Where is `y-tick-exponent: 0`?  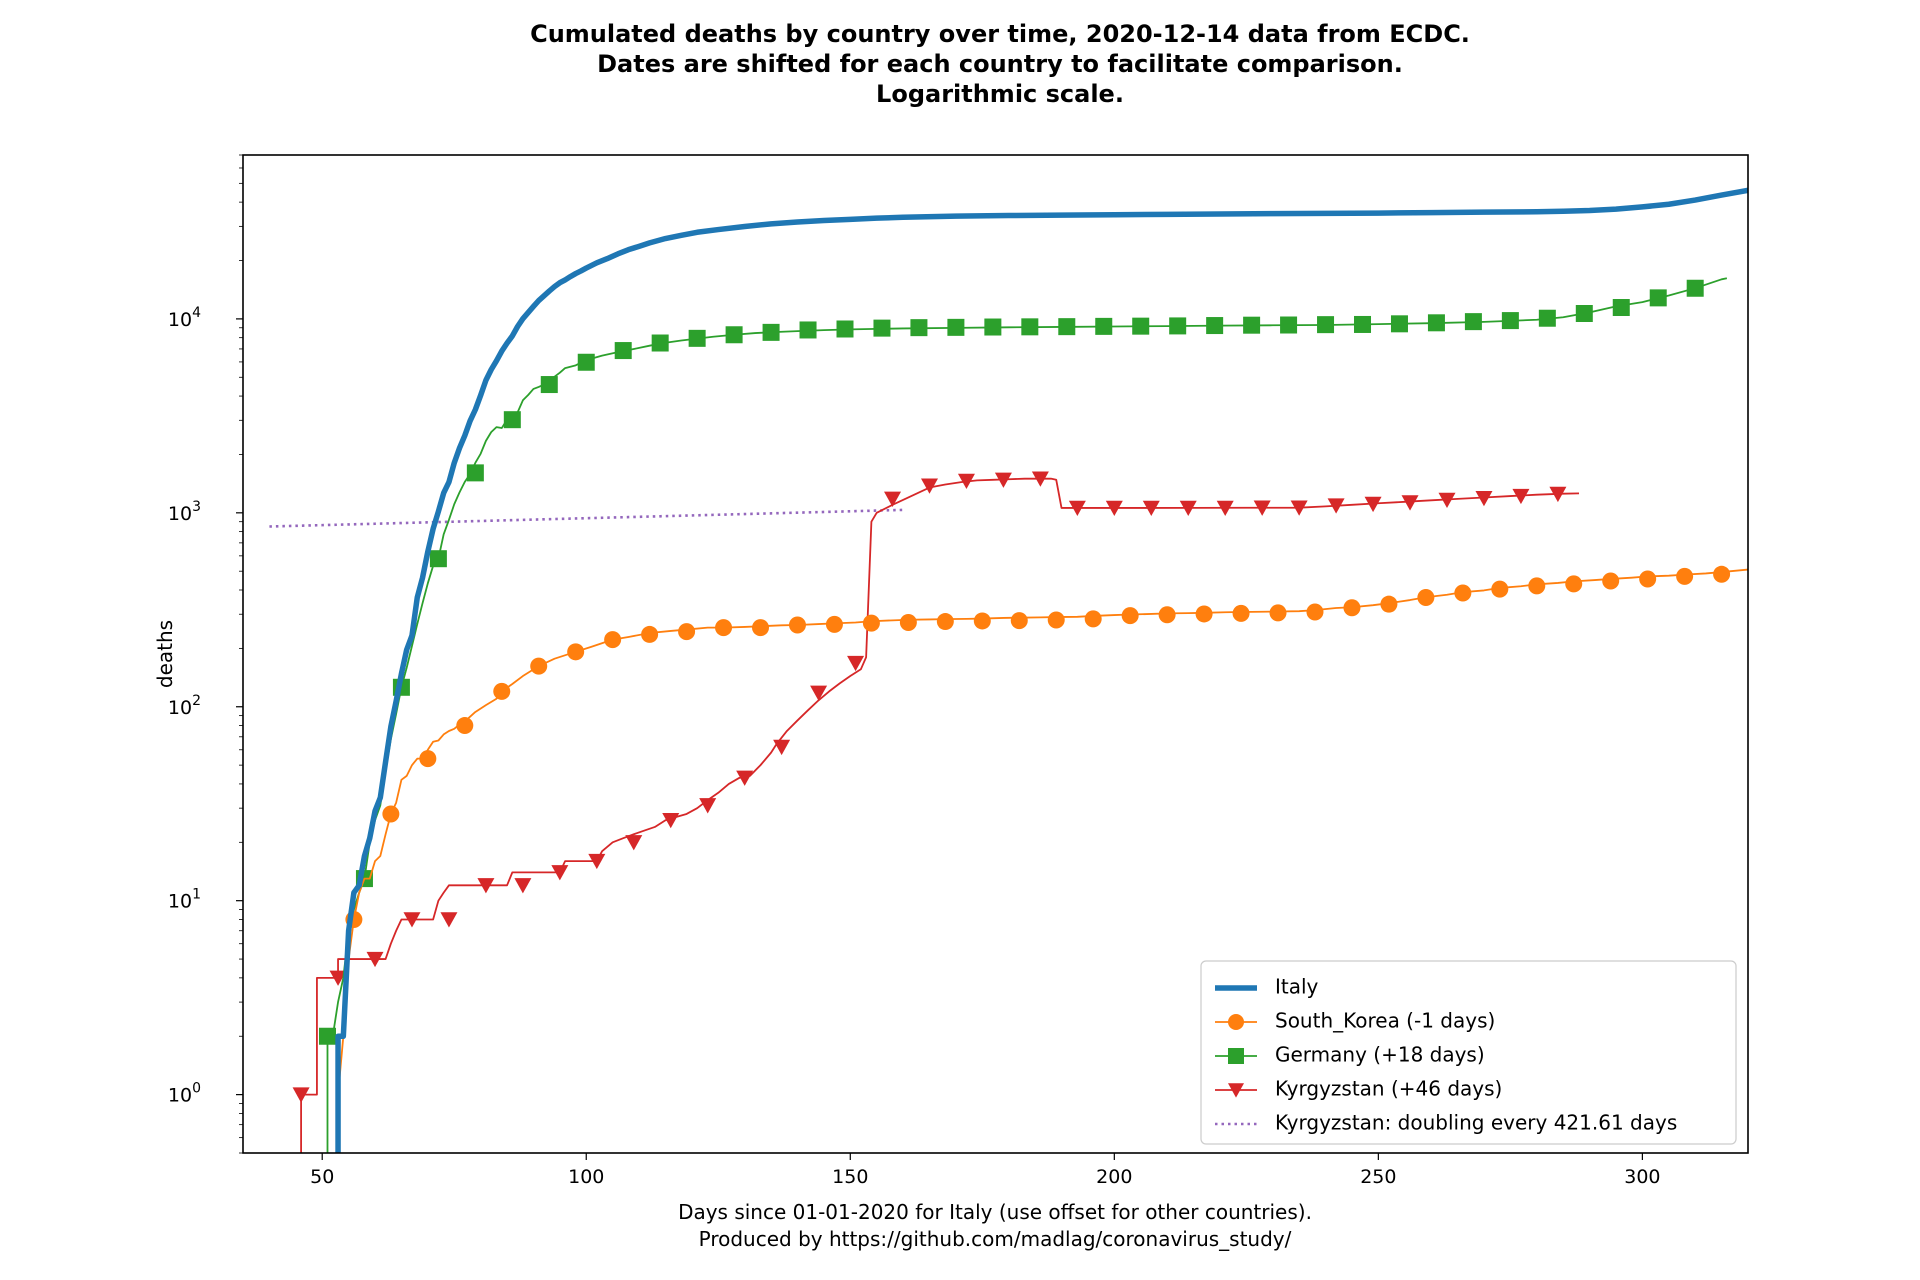 y-tick-exponent: 0 is located at coordinates (196, 1089).